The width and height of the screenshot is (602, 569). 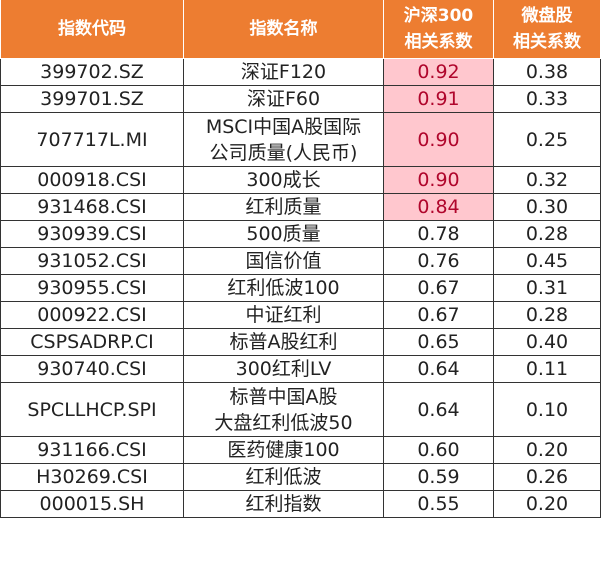 What do you see at coordinates (547, 207) in the screenshot?
I see `microcap-correlation-cell: 0.30` at bounding box center [547, 207].